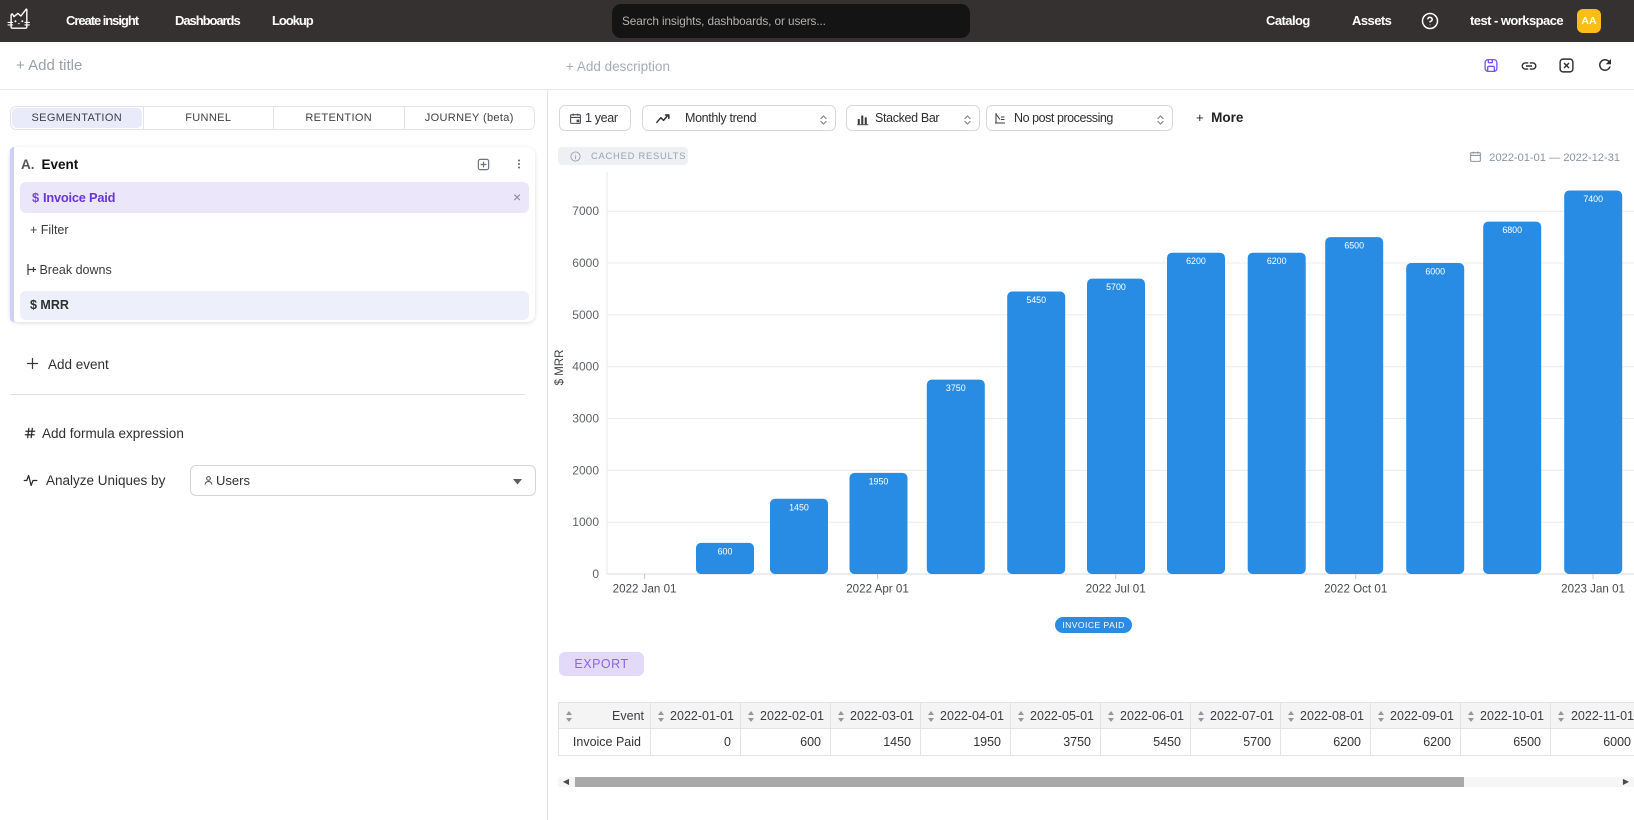 This screenshot has height=820, width=1634. I want to click on svg-text: 3000, so click(585, 419).